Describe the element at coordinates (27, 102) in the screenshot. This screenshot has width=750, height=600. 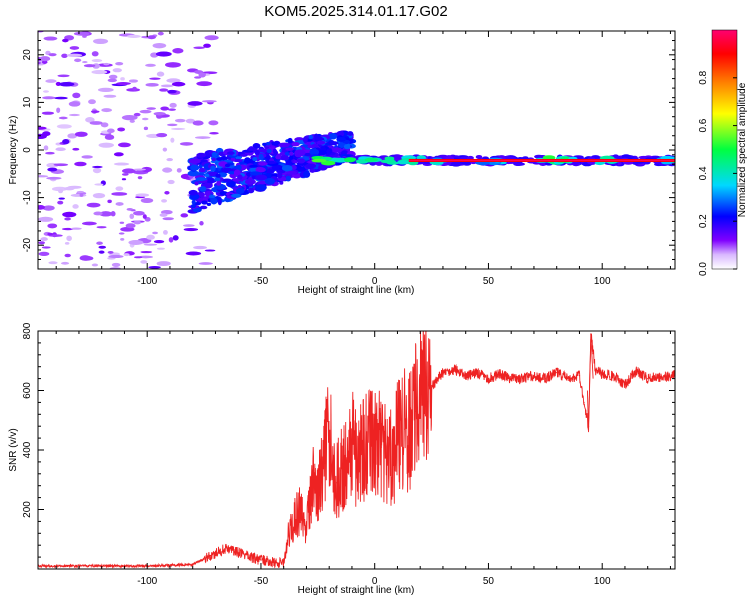
I see `spectrogram-y-tick-label: 10` at that location.